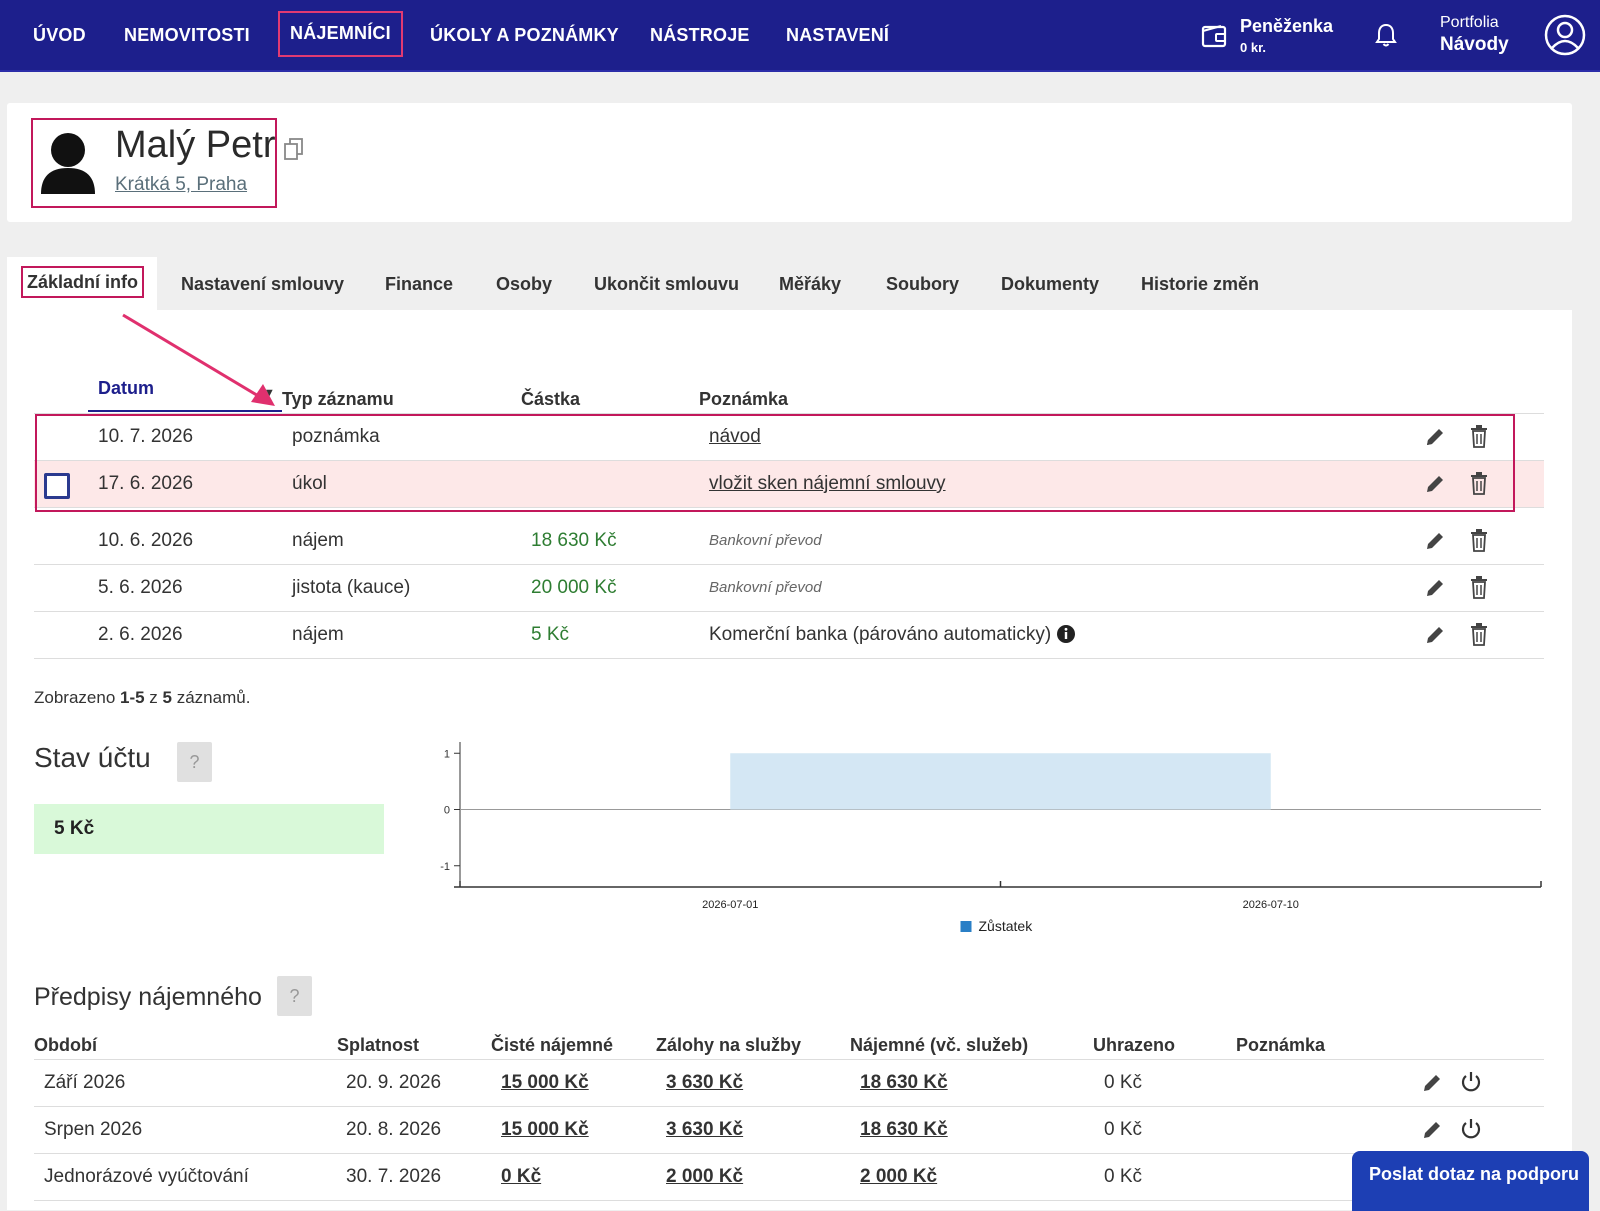 This screenshot has width=1600, height=1211. Describe the element at coordinates (338, 399) in the screenshot. I see `column-header-typ: Typ záznamu` at that location.